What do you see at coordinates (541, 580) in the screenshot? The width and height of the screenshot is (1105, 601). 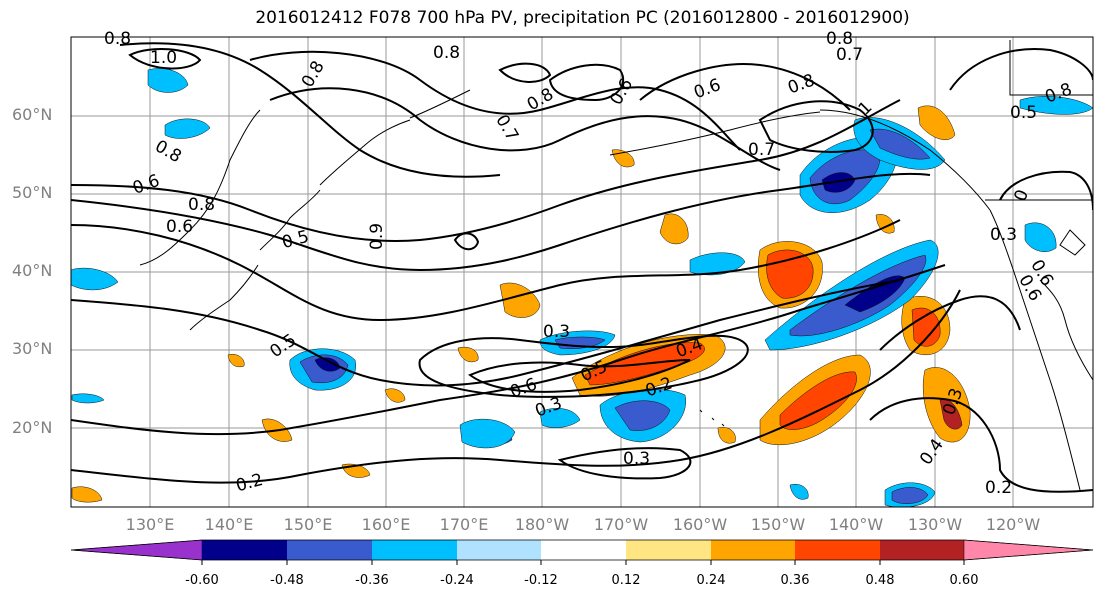 I see `colorbar-tick-label: -0.12` at bounding box center [541, 580].